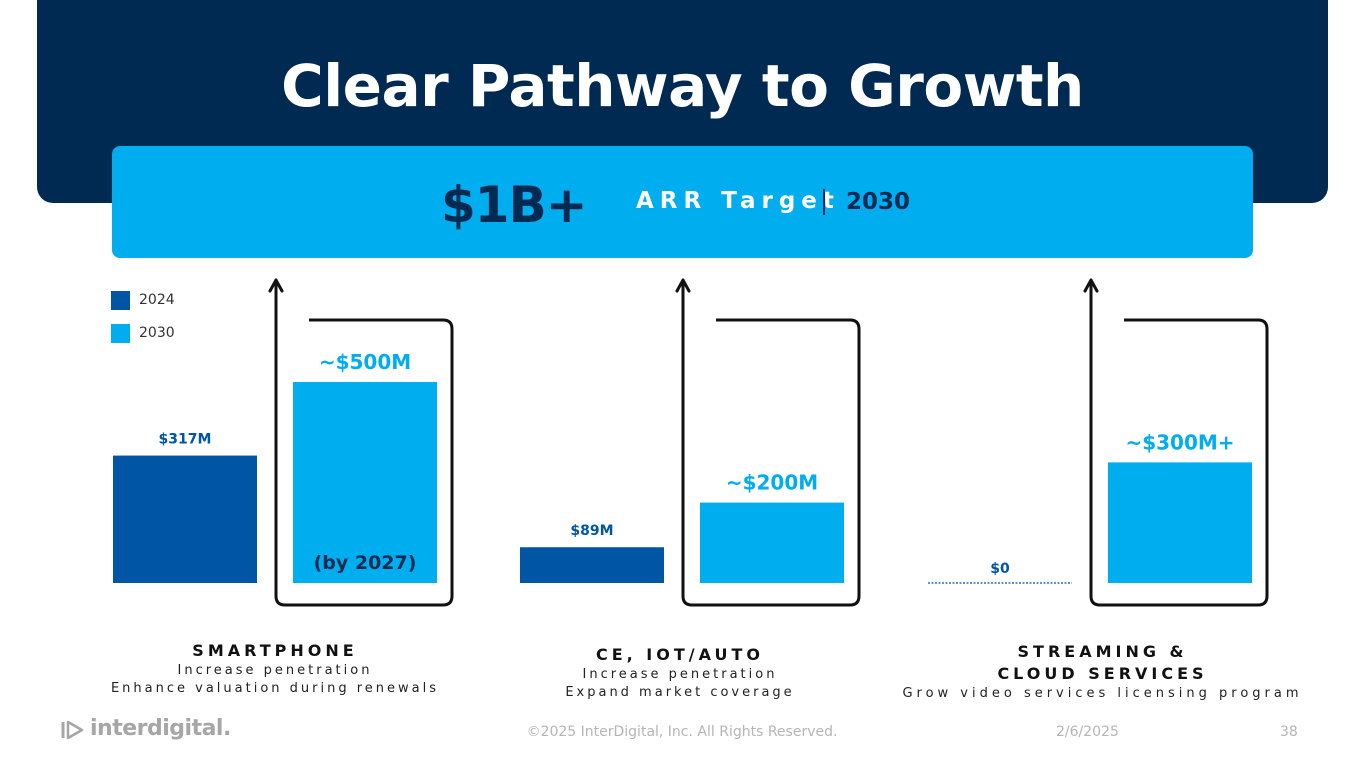  Describe the element at coordinates (591, 531) in the screenshot. I see `data-label-2024: $89M` at that location.